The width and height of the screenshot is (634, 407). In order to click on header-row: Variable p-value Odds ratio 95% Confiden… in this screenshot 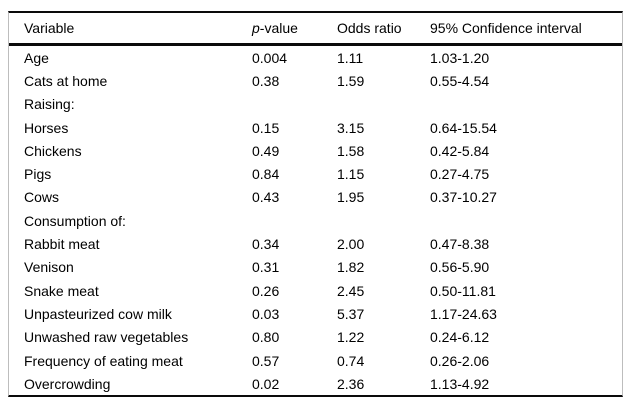, I will do `click(315, 29)`.